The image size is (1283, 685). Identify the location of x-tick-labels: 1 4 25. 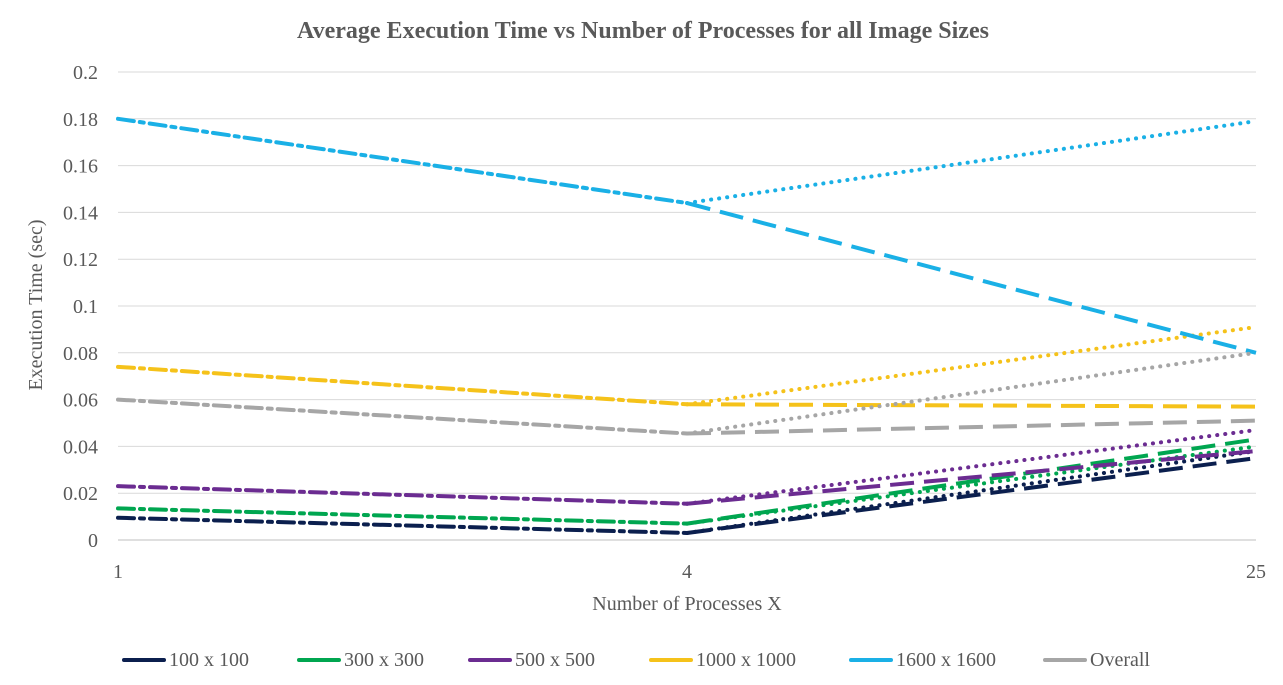
(689, 572).